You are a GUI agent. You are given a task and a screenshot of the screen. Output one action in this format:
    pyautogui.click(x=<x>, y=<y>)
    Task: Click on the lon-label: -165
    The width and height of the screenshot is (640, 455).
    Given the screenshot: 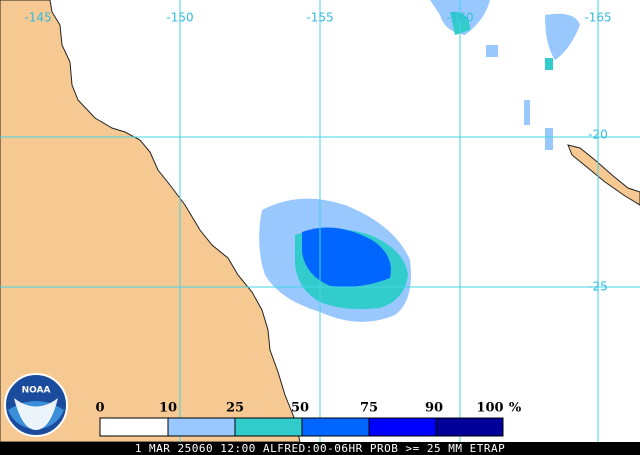 What is the action you would take?
    pyautogui.click(x=597, y=18)
    